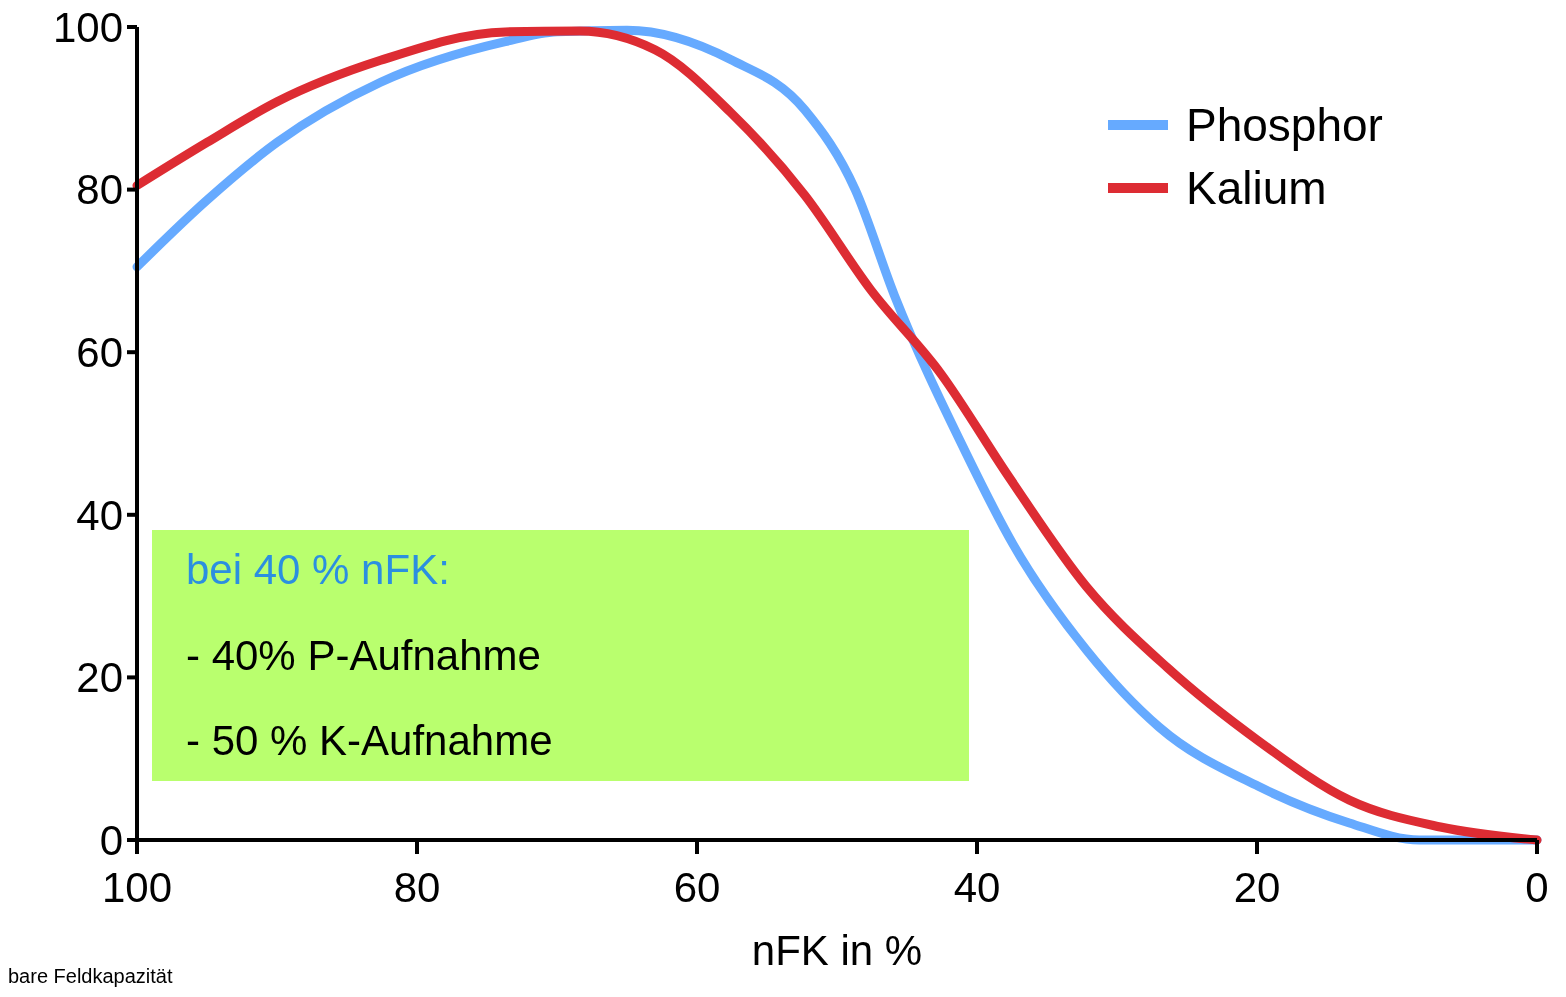 This screenshot has width=1566, height=997. Describe the element at coordinates (837, 950) in the screenshot. I see `x-axis-title: nFK in %` at that location.